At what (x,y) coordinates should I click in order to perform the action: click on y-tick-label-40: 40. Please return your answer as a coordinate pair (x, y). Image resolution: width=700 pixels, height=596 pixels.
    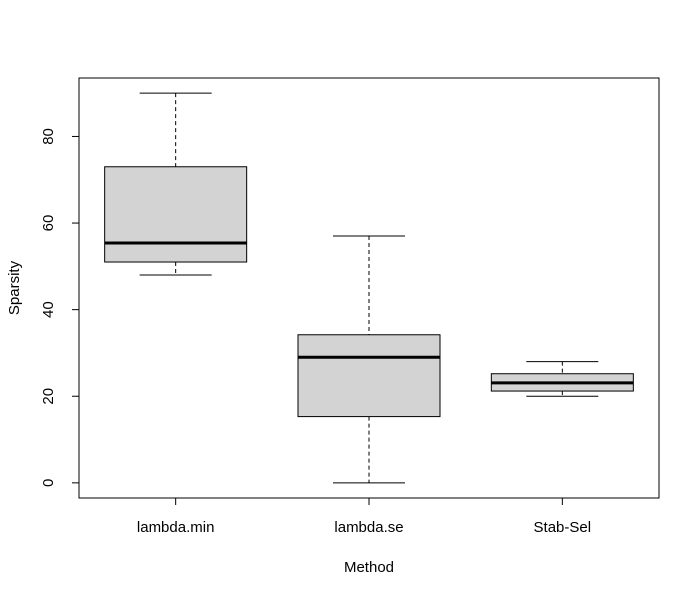
    Looking at the image, I should click on (48, 309).